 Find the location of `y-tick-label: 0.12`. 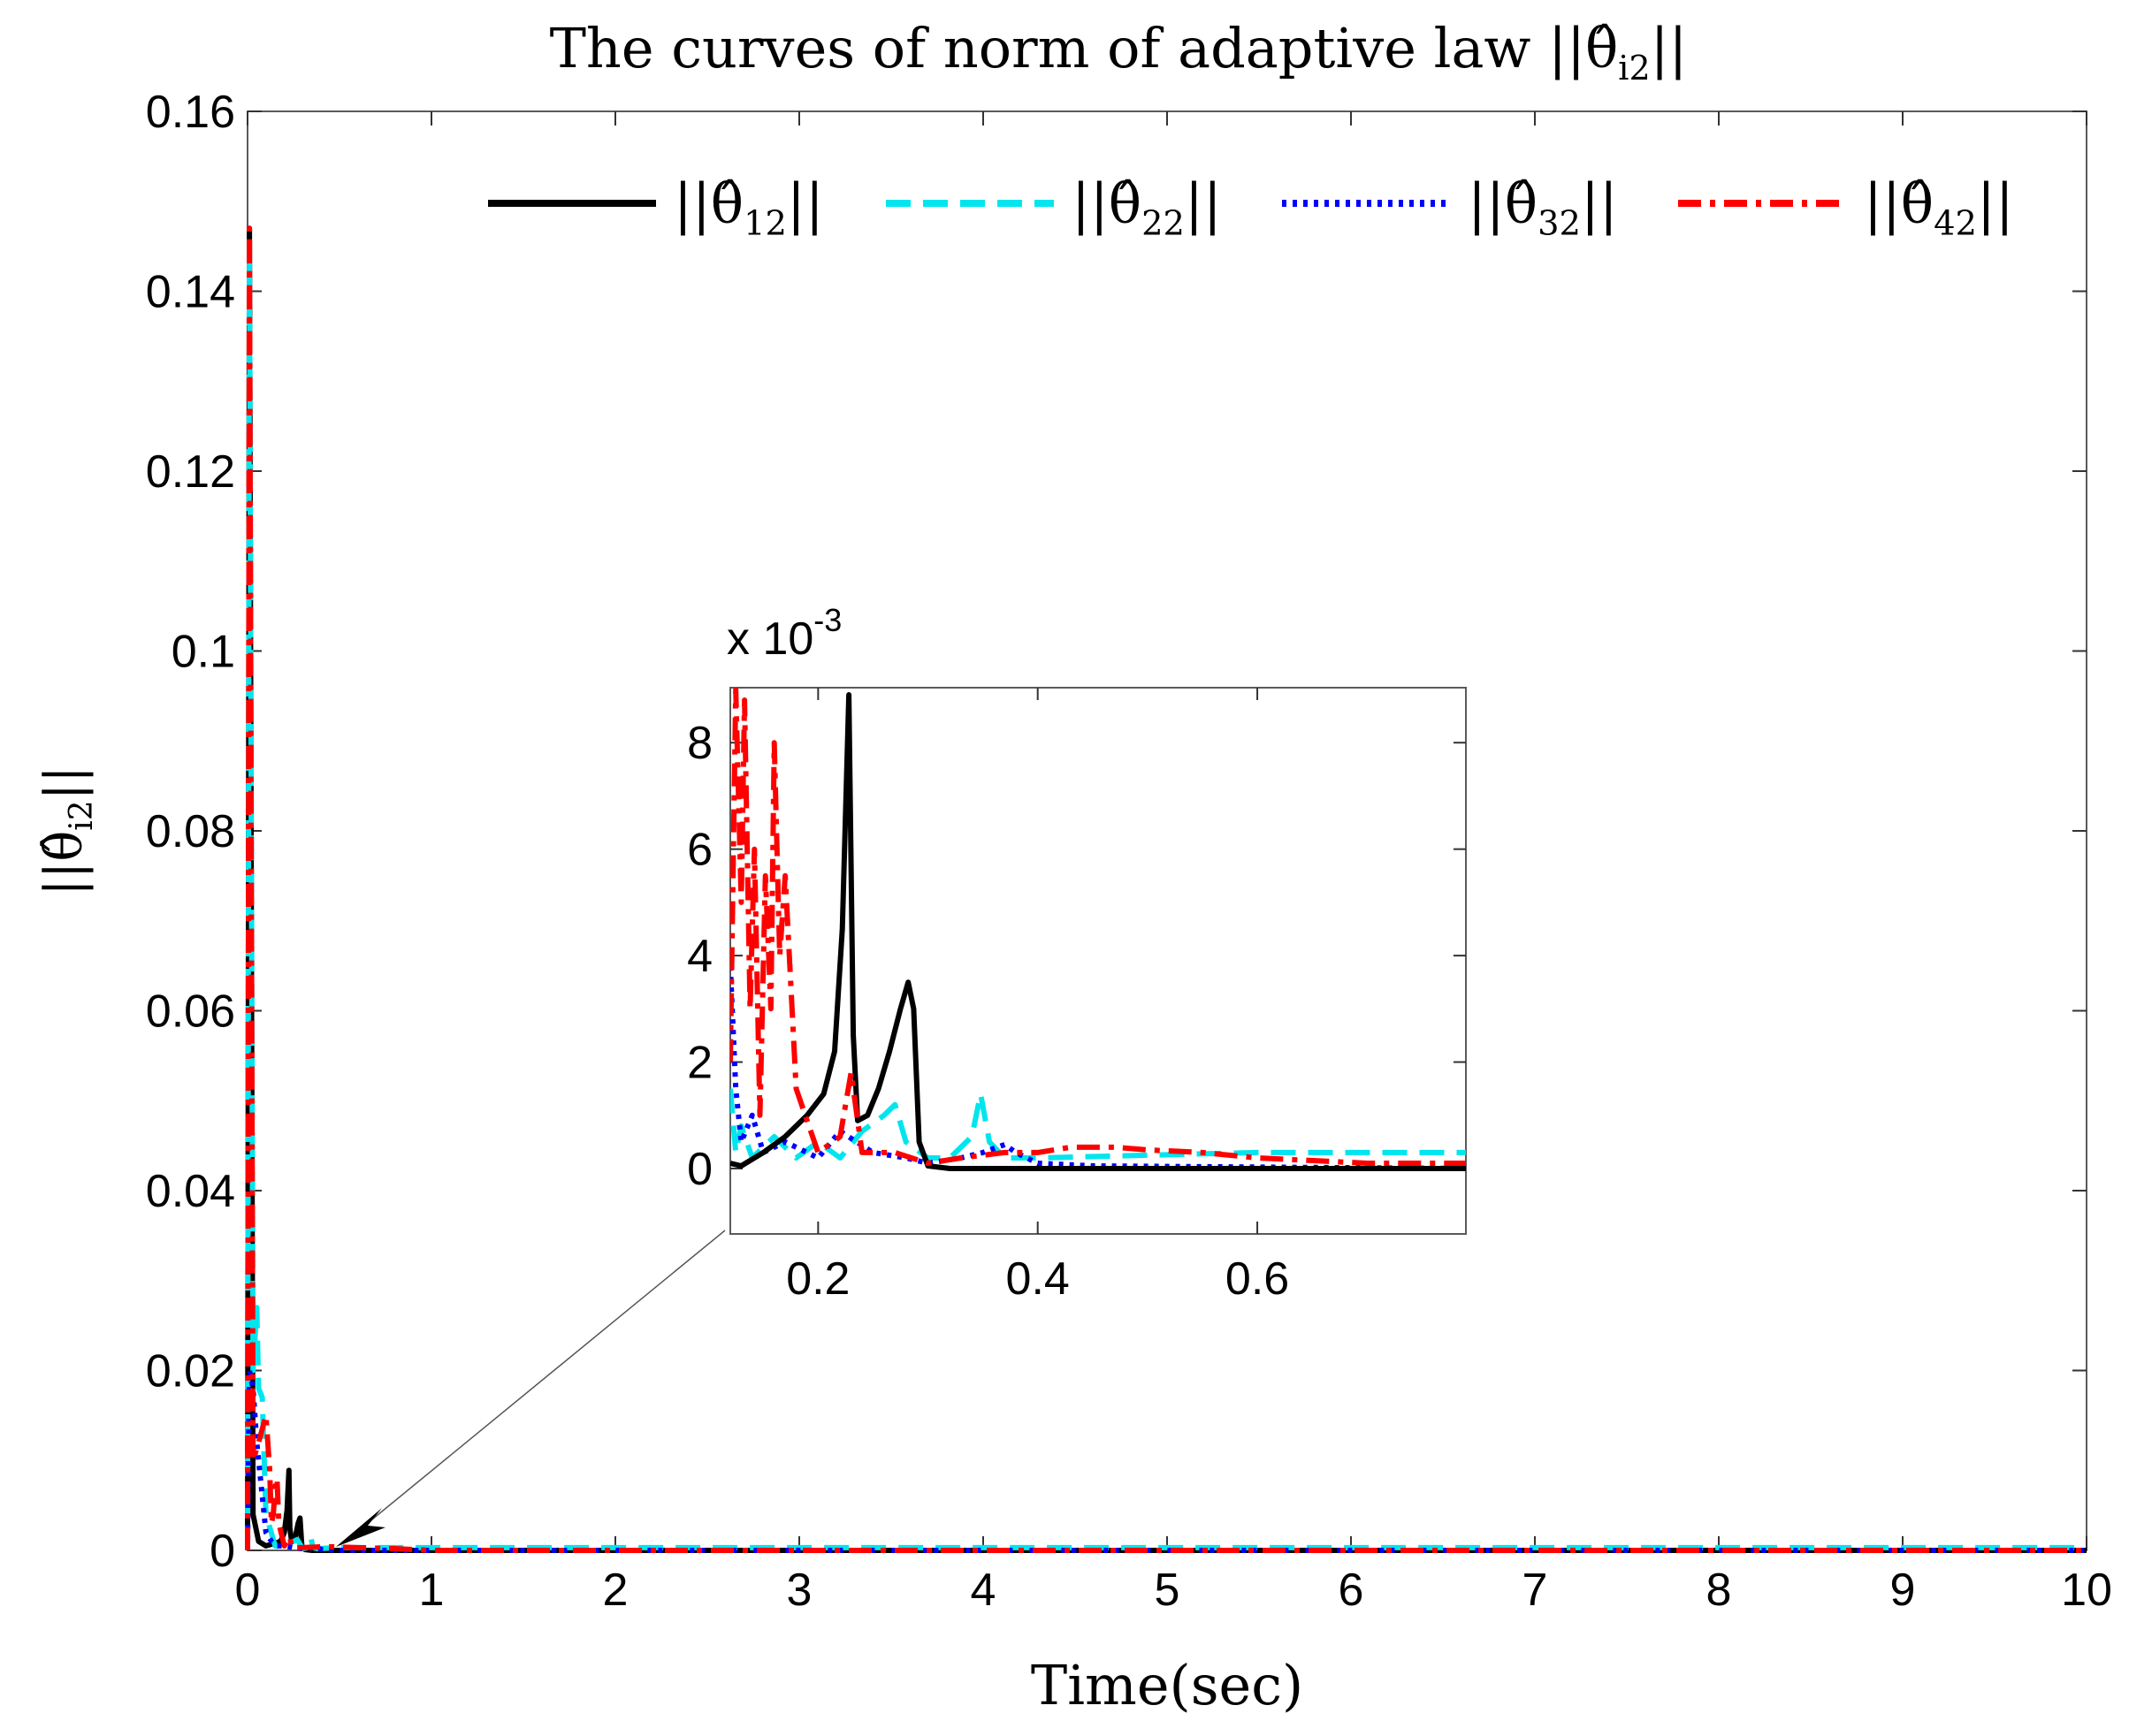

y-tick-label: 0.12 is located at coordinates (191, 472).